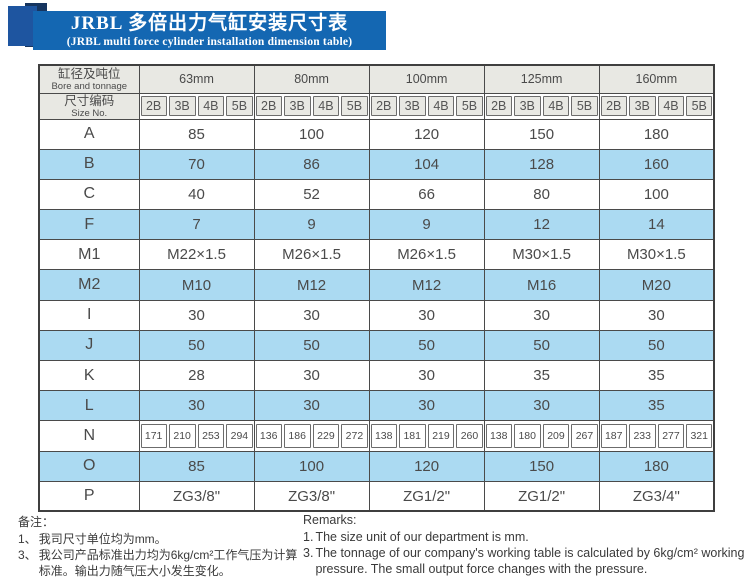  What do you see at coordinates (671, 106) in the screenshot?
I see `size-code-160mm-4B: 4B` at bounding box center [671, 106].